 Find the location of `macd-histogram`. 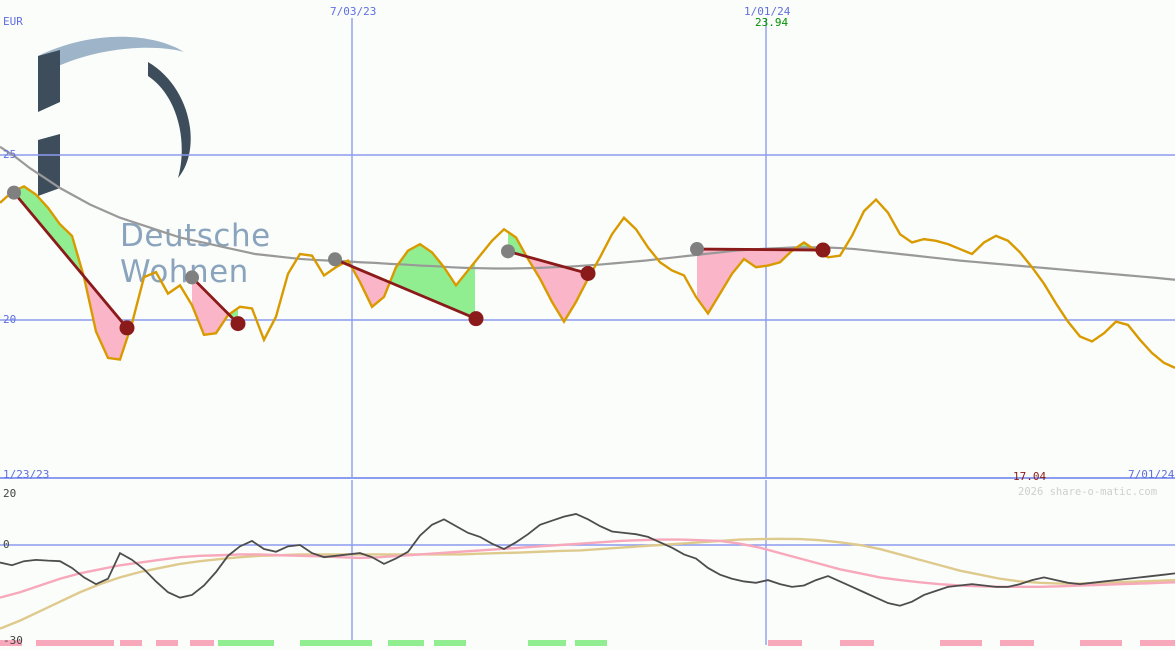

macd-histogram is located at coordinates (587, 643).